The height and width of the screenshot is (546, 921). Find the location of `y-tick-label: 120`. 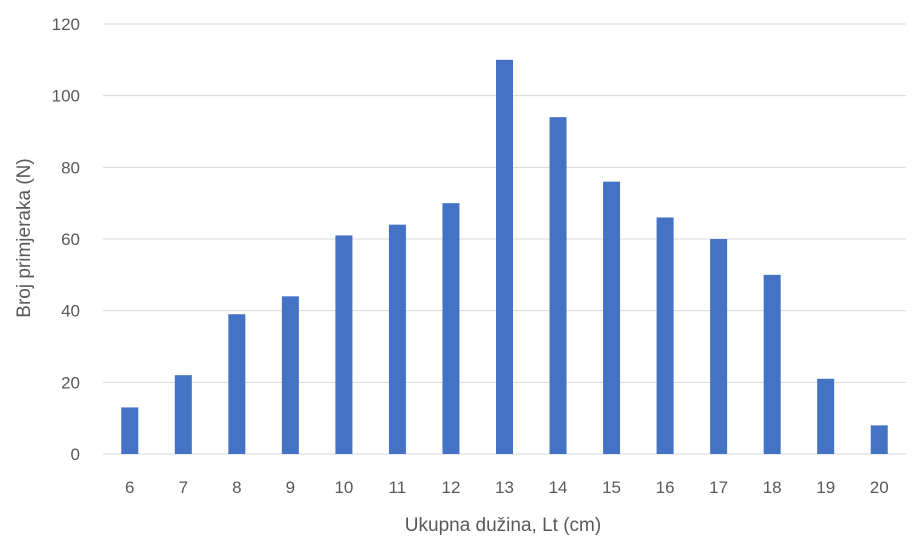

y-tick-label: 120 is located at coordinates (66, 24).